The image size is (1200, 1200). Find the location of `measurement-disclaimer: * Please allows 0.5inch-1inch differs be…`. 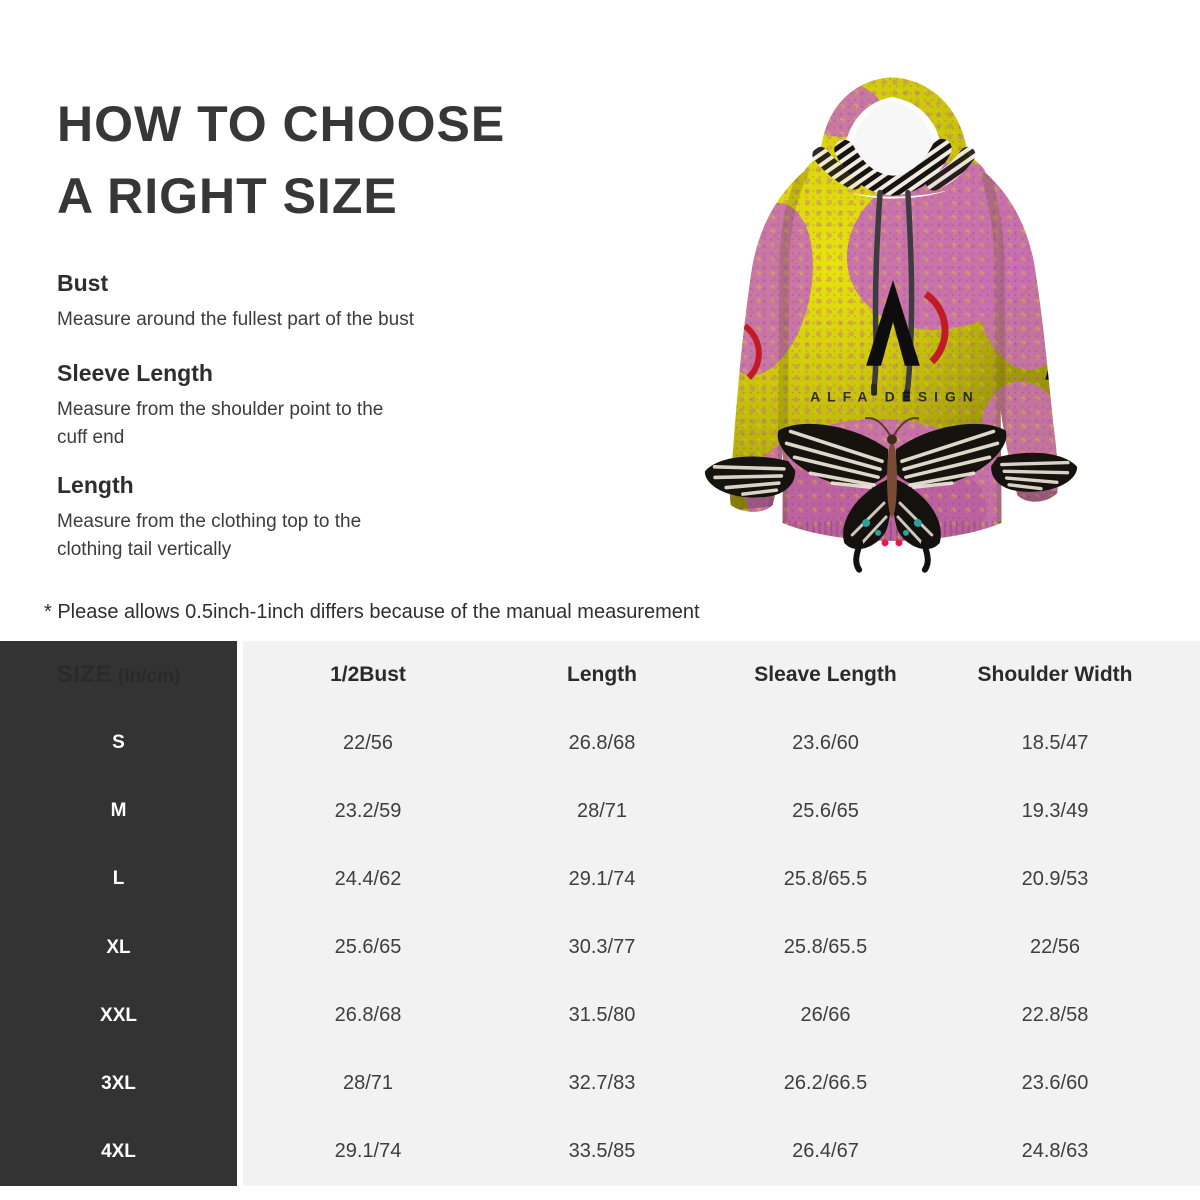

measurement-disclaimer: * Please allows 0.5inch-1inch differs be… is located at coordinates (372, 612).